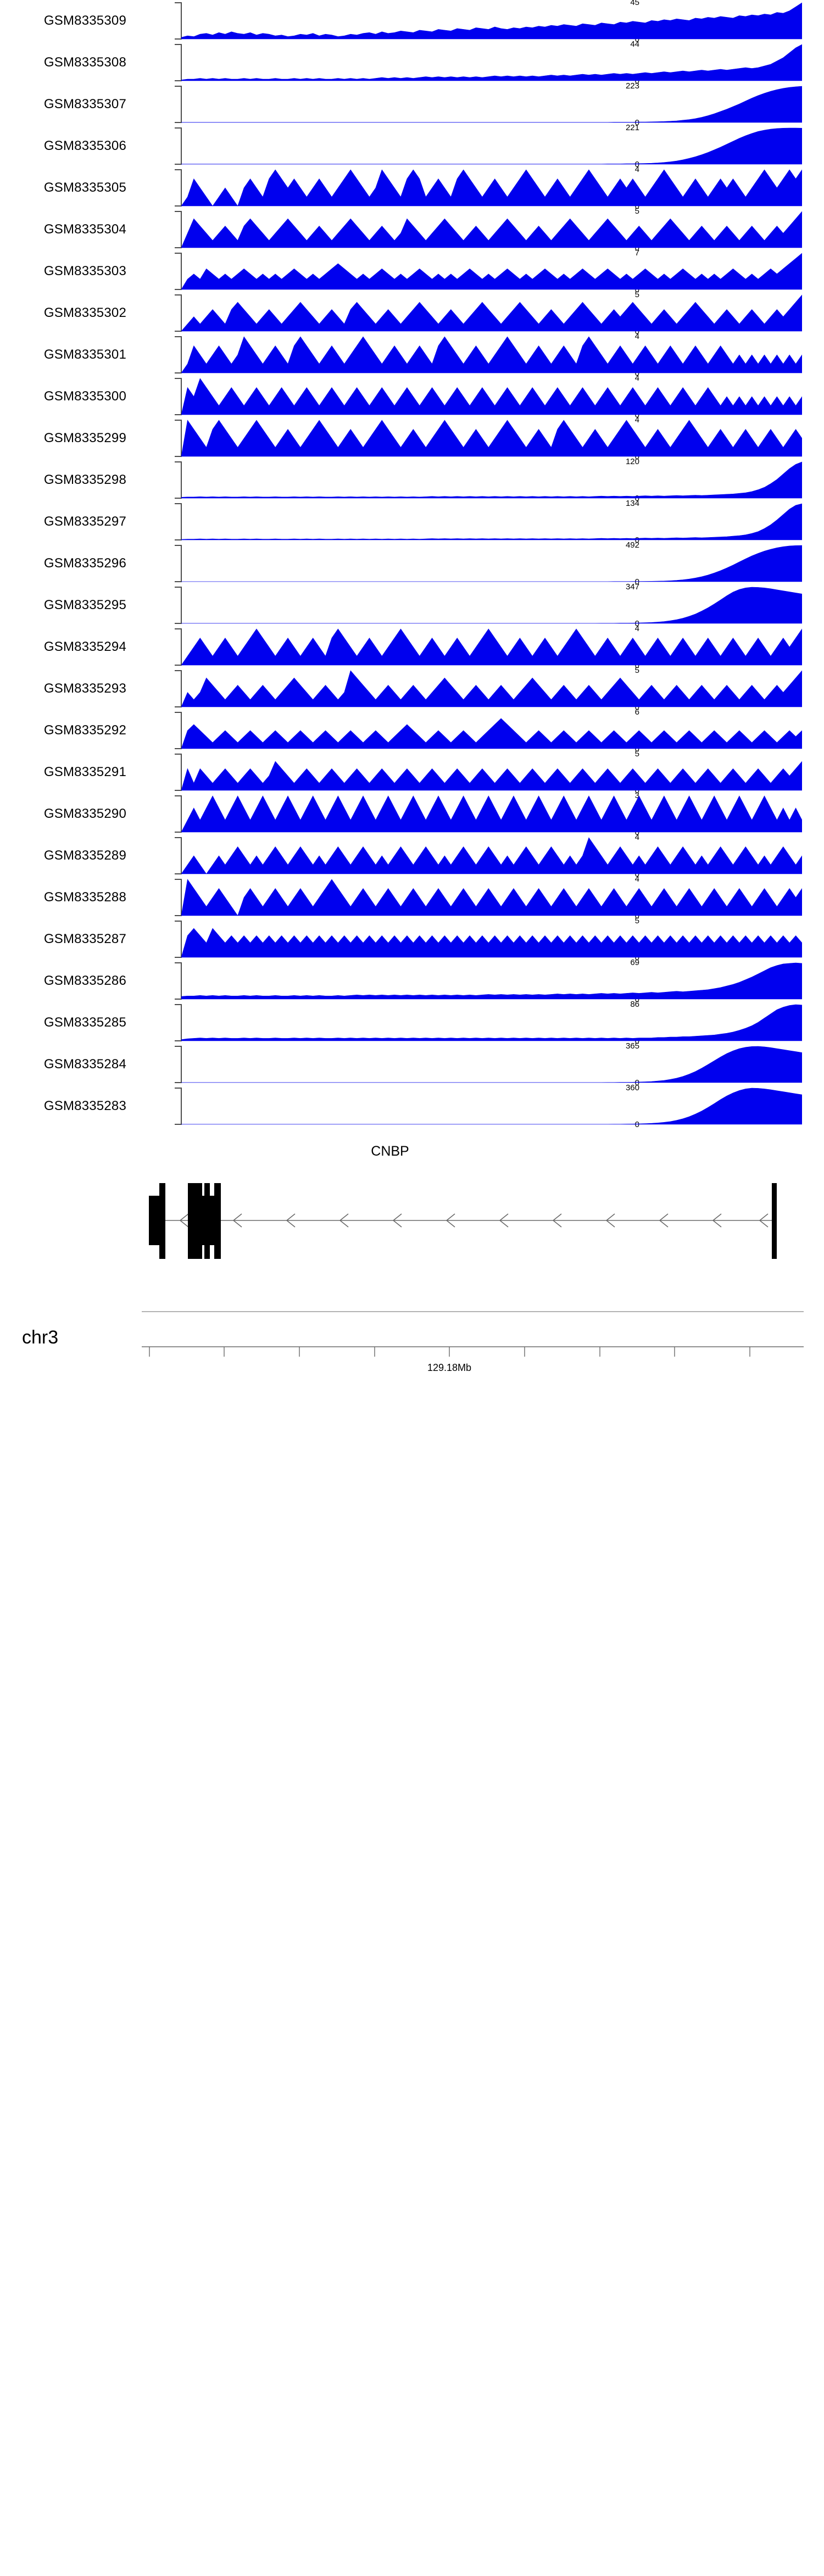 The width and height of the screenshot is (824, 2576). What do you see at coordinates (632, 587) in the screenshot?
I see `axis-max-value: 347` at bounding box center [632, 587].